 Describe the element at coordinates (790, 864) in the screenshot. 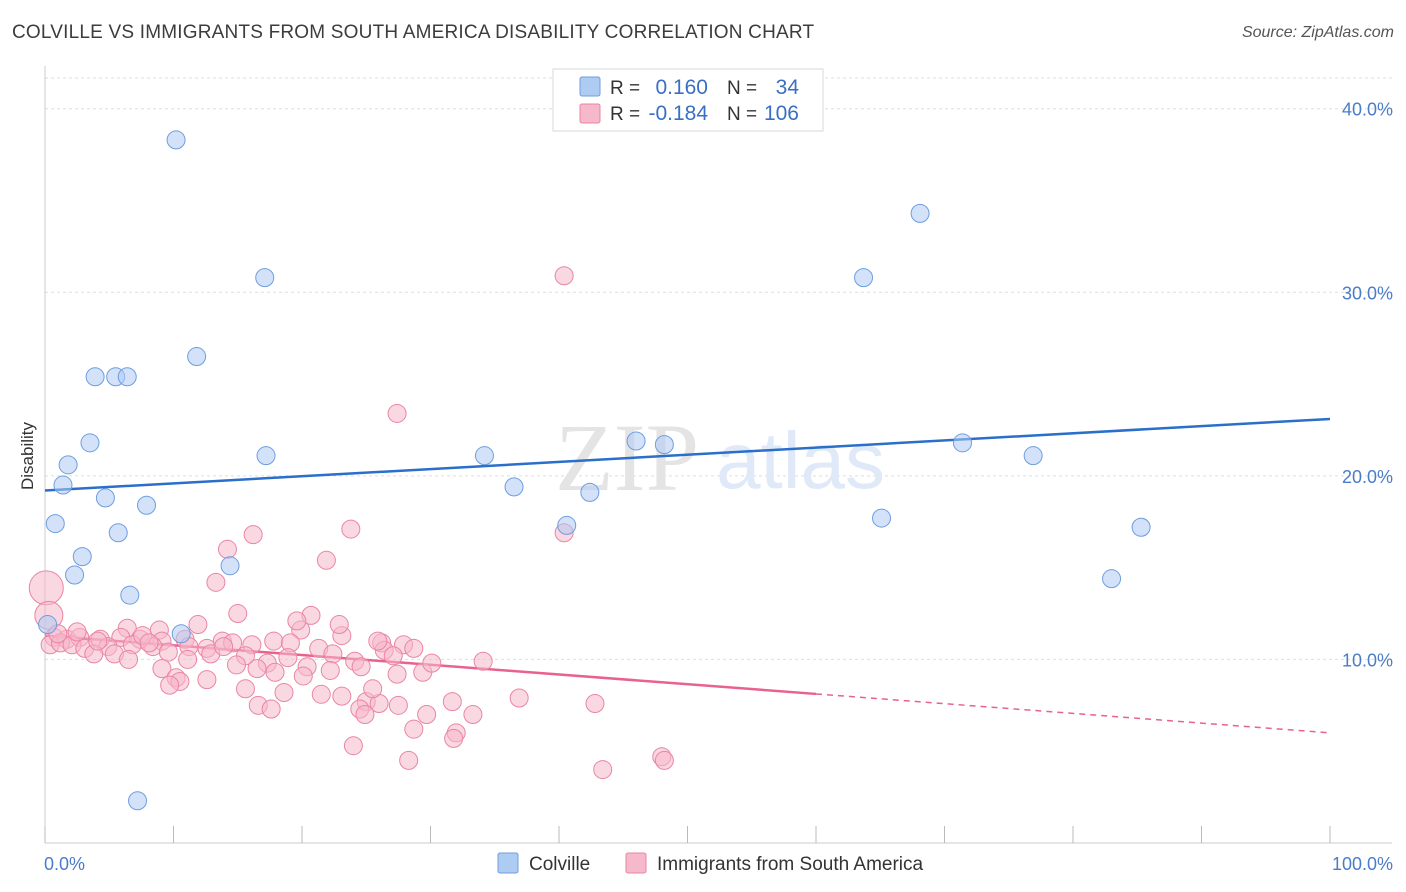

I see `bottom-legend-label: Immigrants from South America` at that location.